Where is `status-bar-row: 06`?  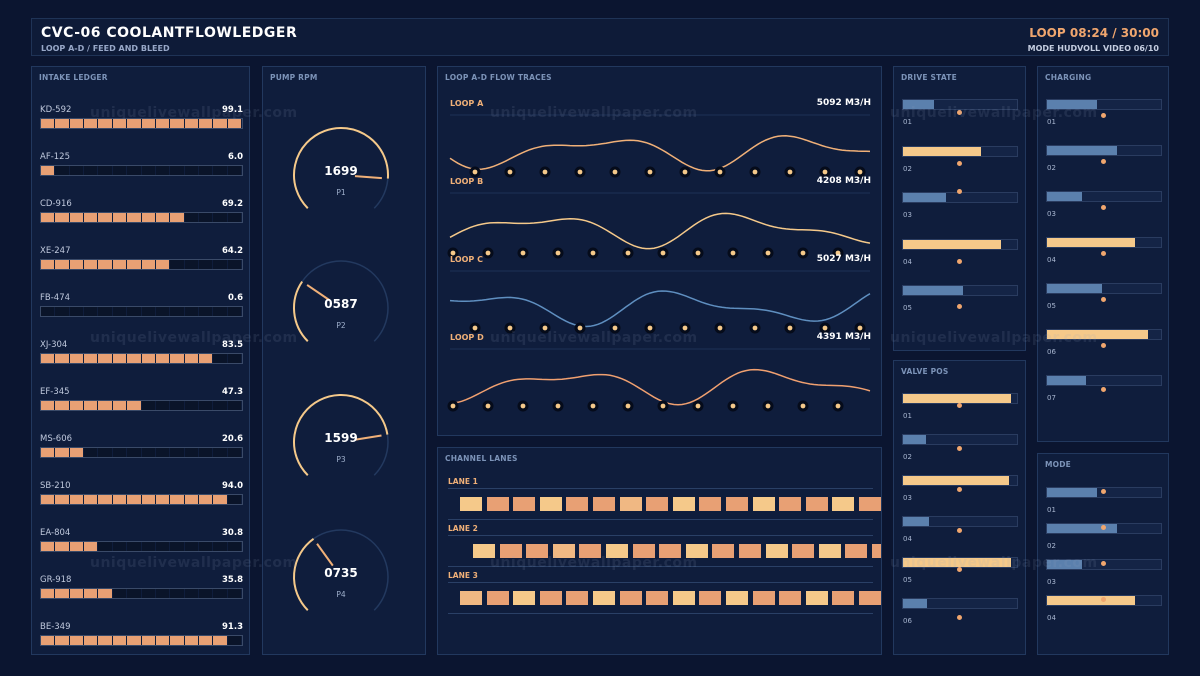 status-bar-row: 06 is located at coordinates (1104, 344).